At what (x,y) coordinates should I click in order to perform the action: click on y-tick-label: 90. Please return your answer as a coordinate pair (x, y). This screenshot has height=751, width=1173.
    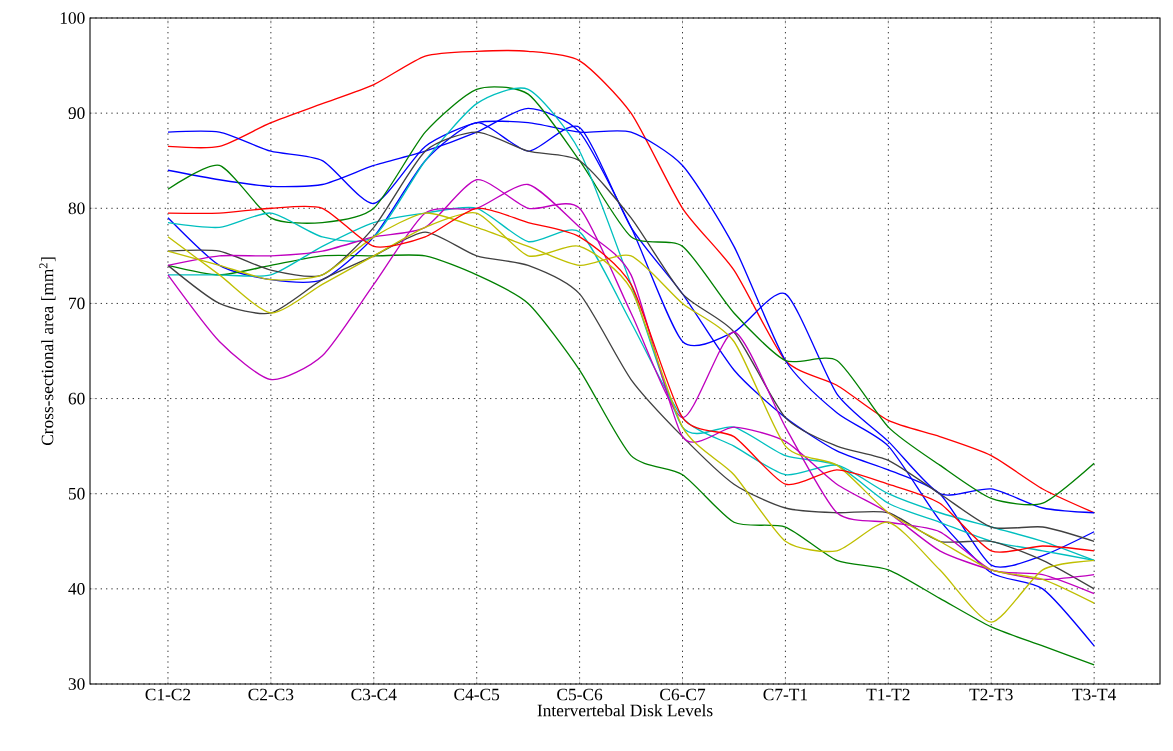
    Looking at the image, I should click on (76, 113).